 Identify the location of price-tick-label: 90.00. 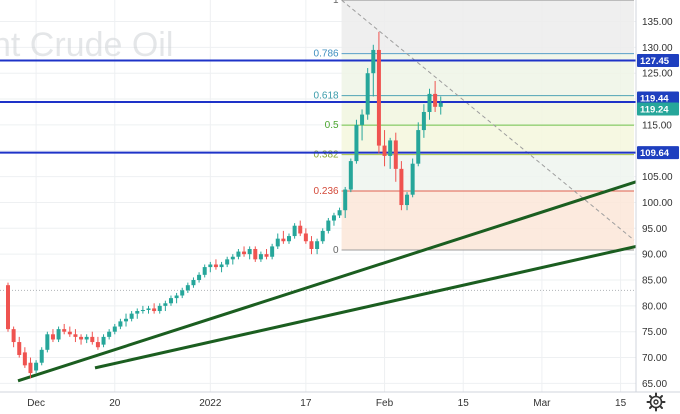
(654, 255).